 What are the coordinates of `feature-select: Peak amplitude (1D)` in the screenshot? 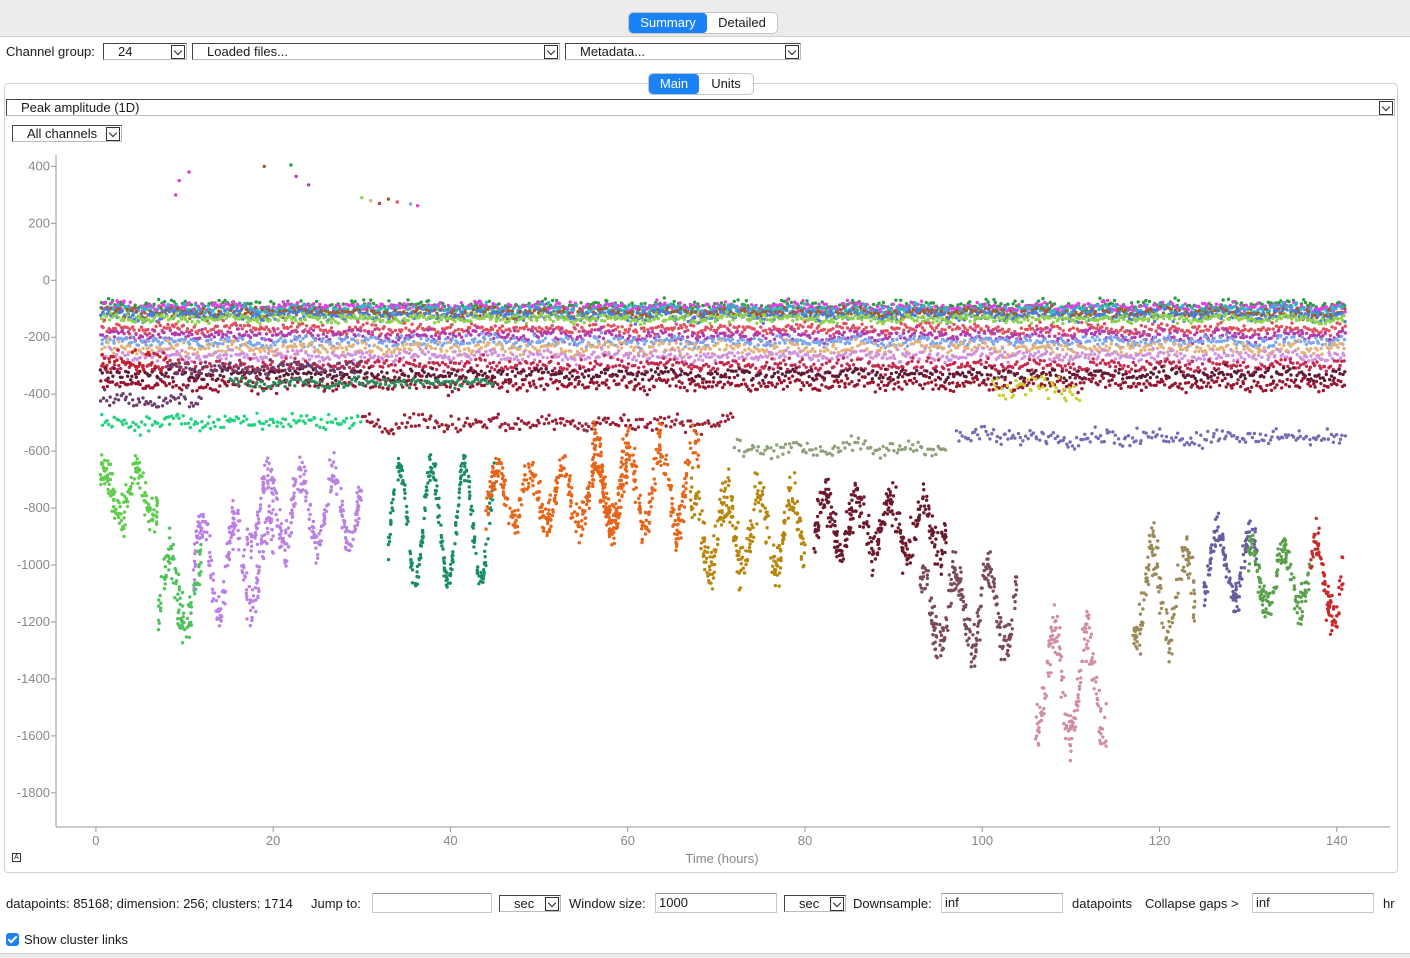 It's located at (700, 107).